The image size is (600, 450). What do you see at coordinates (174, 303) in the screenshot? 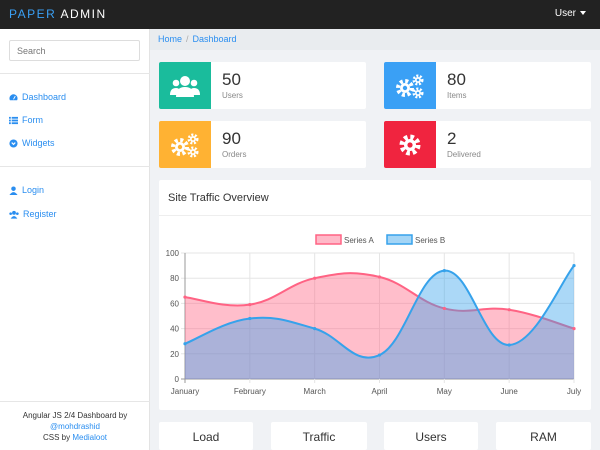
I see `y-tick-label: 60` at bounding box center [174, 303].